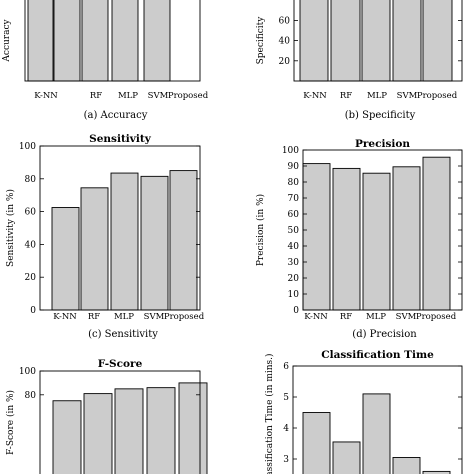 The image size is (474, 474). Describe the element at coordinates (294, 295) in the screenshot. I see `y-tick-label: 10` at that location.